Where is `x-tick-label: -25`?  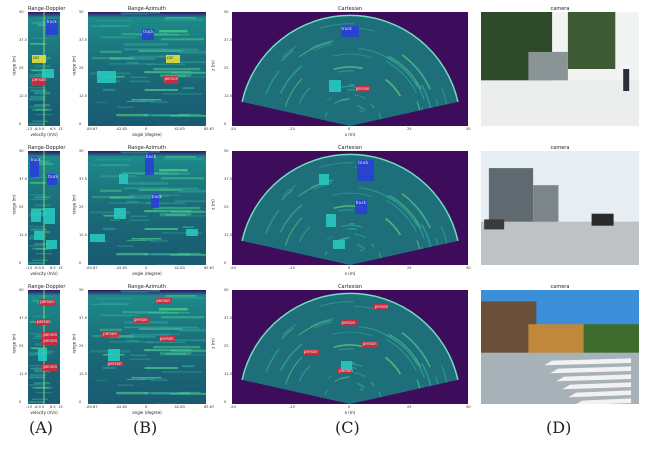
x-tick-label: -25 is located at coordinates (292, 129).